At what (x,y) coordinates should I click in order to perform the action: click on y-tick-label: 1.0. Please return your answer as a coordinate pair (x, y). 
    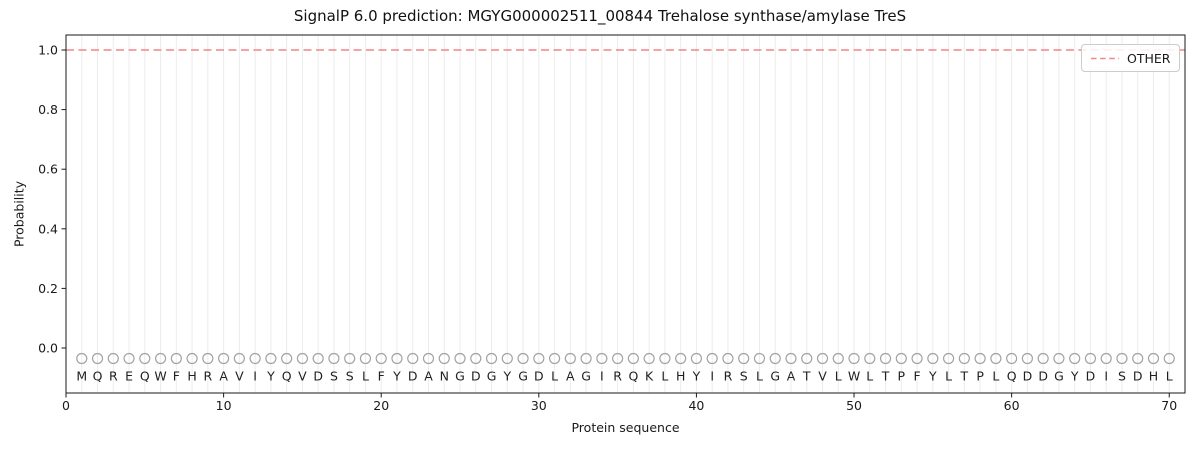
    Looking at the image, I should click on (48, 50).